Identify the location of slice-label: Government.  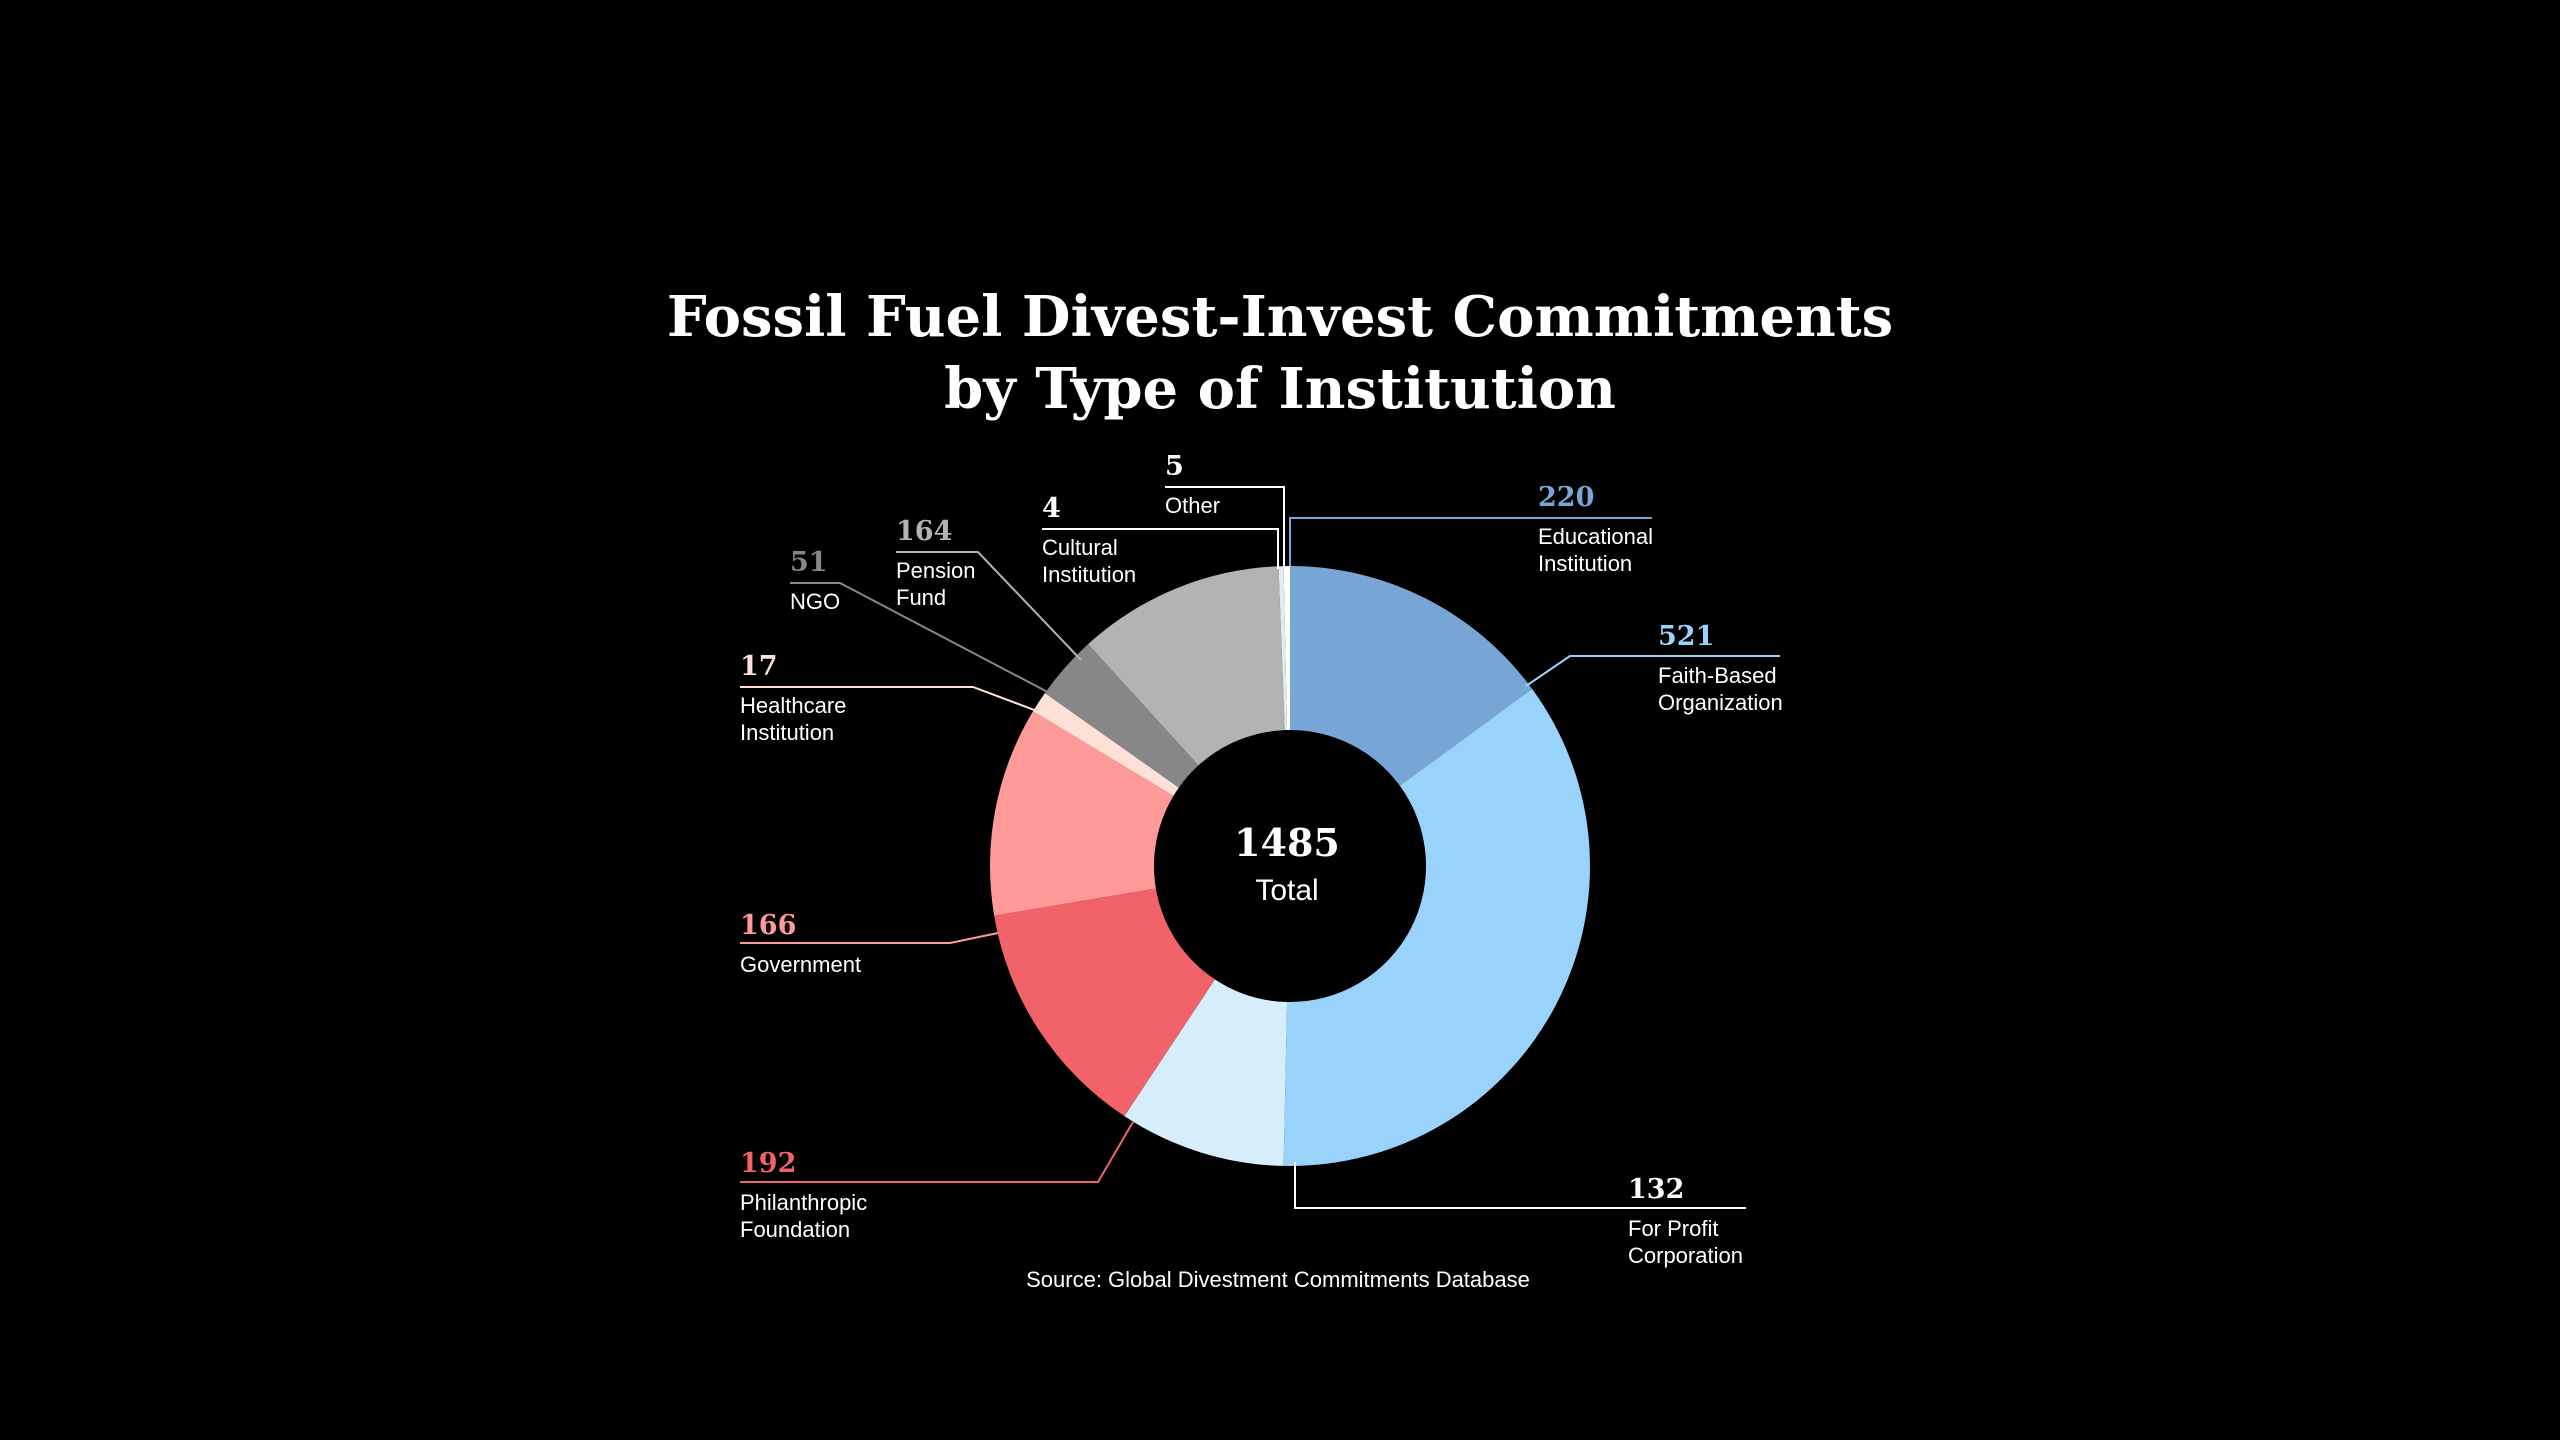
(800, 964).